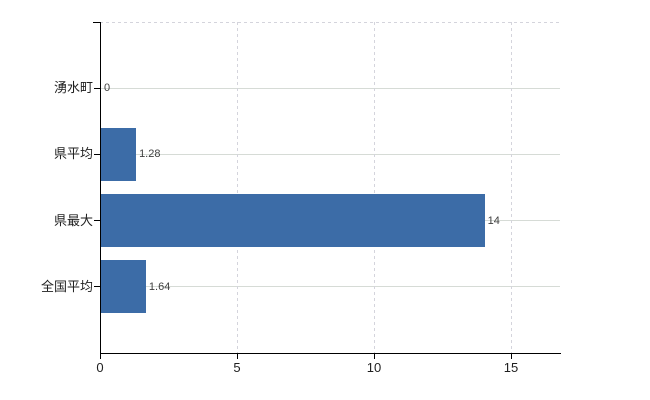 This screenshot has height=400, width=650. Describe the element at coordinates (330, 353) in the screenshot. I see `x-axis-line` at that location.